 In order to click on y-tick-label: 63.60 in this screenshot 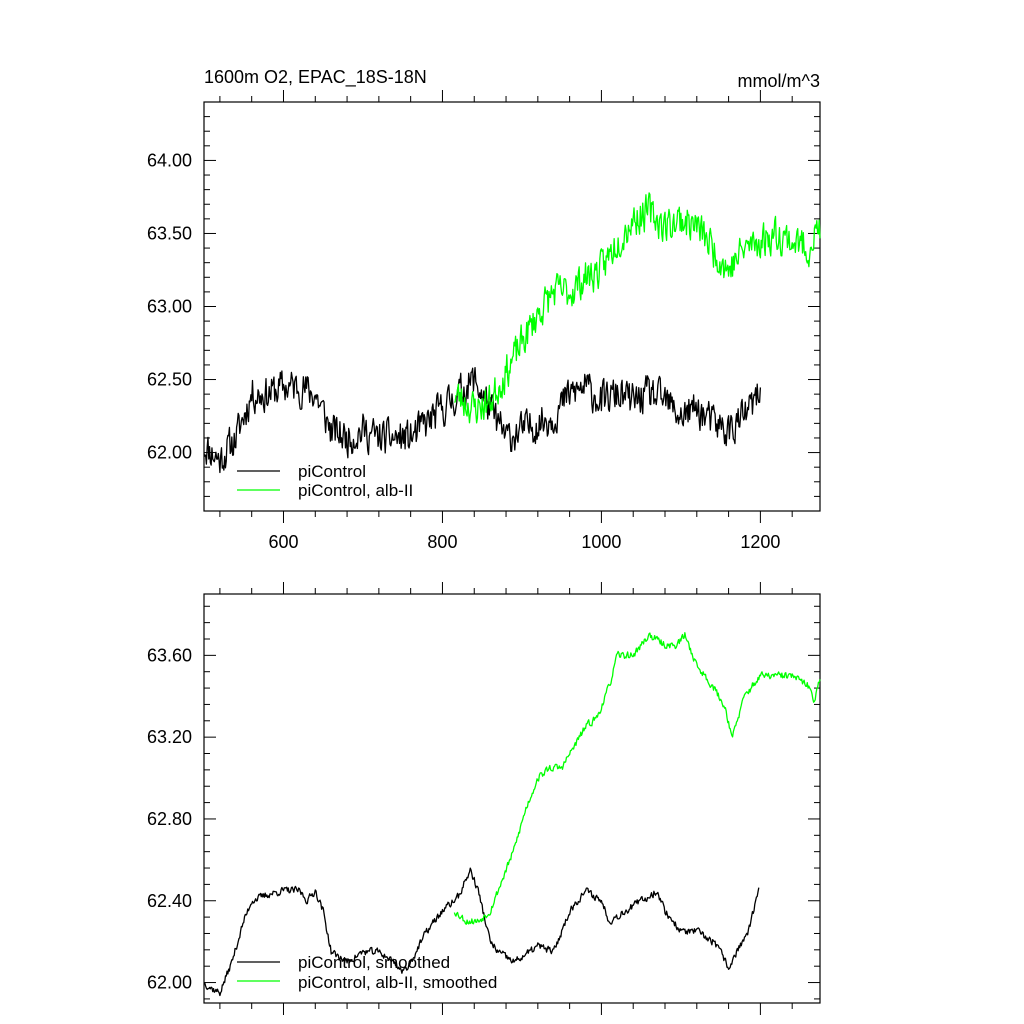, I will do `click(169, 655)`.